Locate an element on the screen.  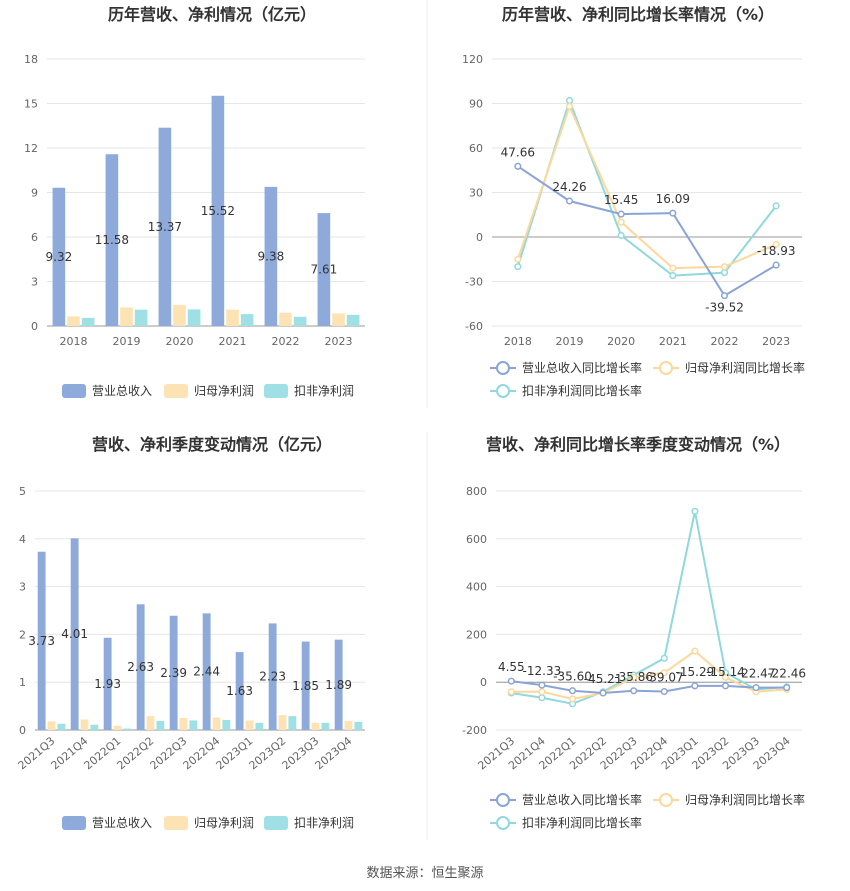
bar-data-label: 2.44 is located at coordinates (206, 672).